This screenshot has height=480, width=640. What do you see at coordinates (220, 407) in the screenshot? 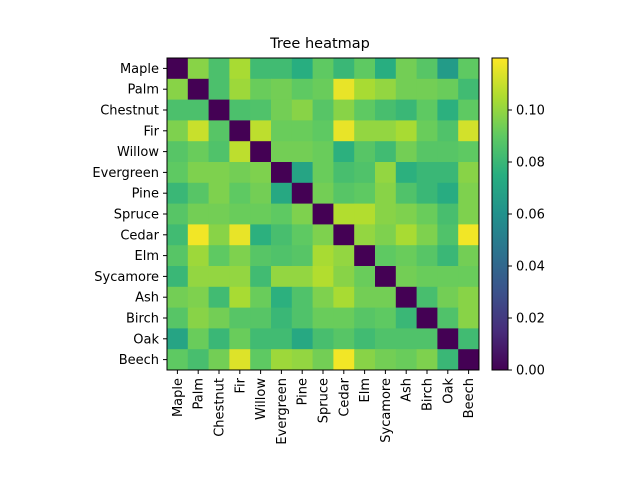
I see `x-tick-label: Chestnut` at bounding box center [220, 407].